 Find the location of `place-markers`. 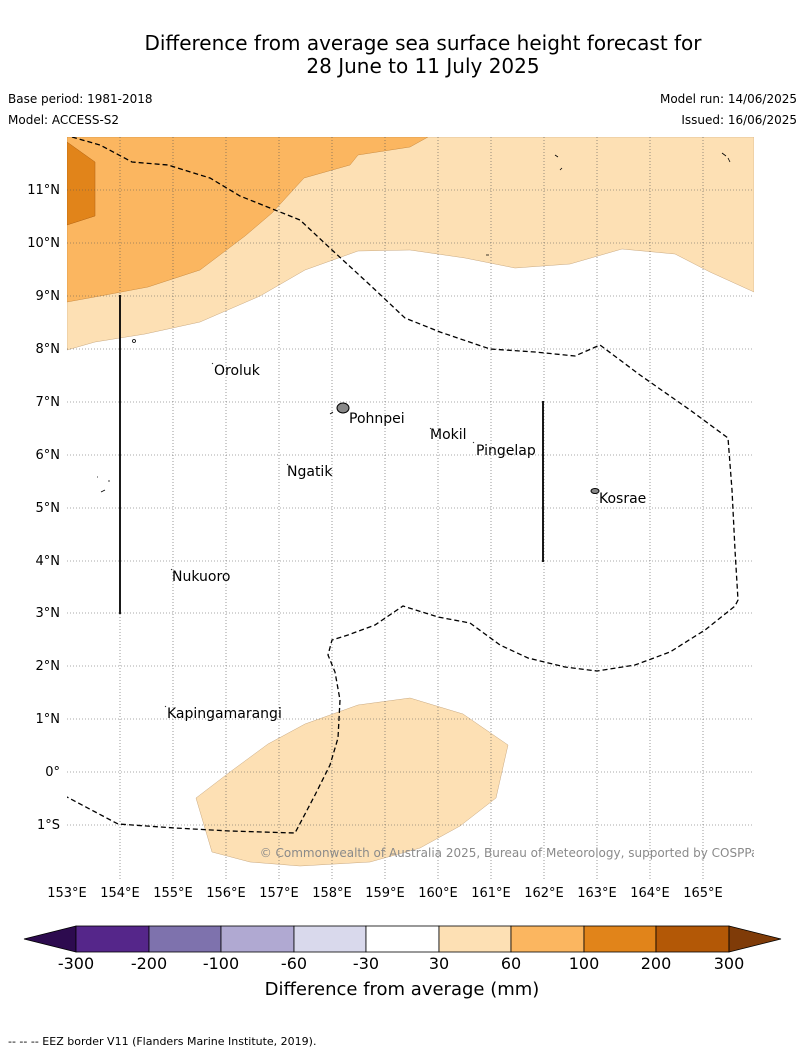

place-markers is located at coordinates (319, 535).